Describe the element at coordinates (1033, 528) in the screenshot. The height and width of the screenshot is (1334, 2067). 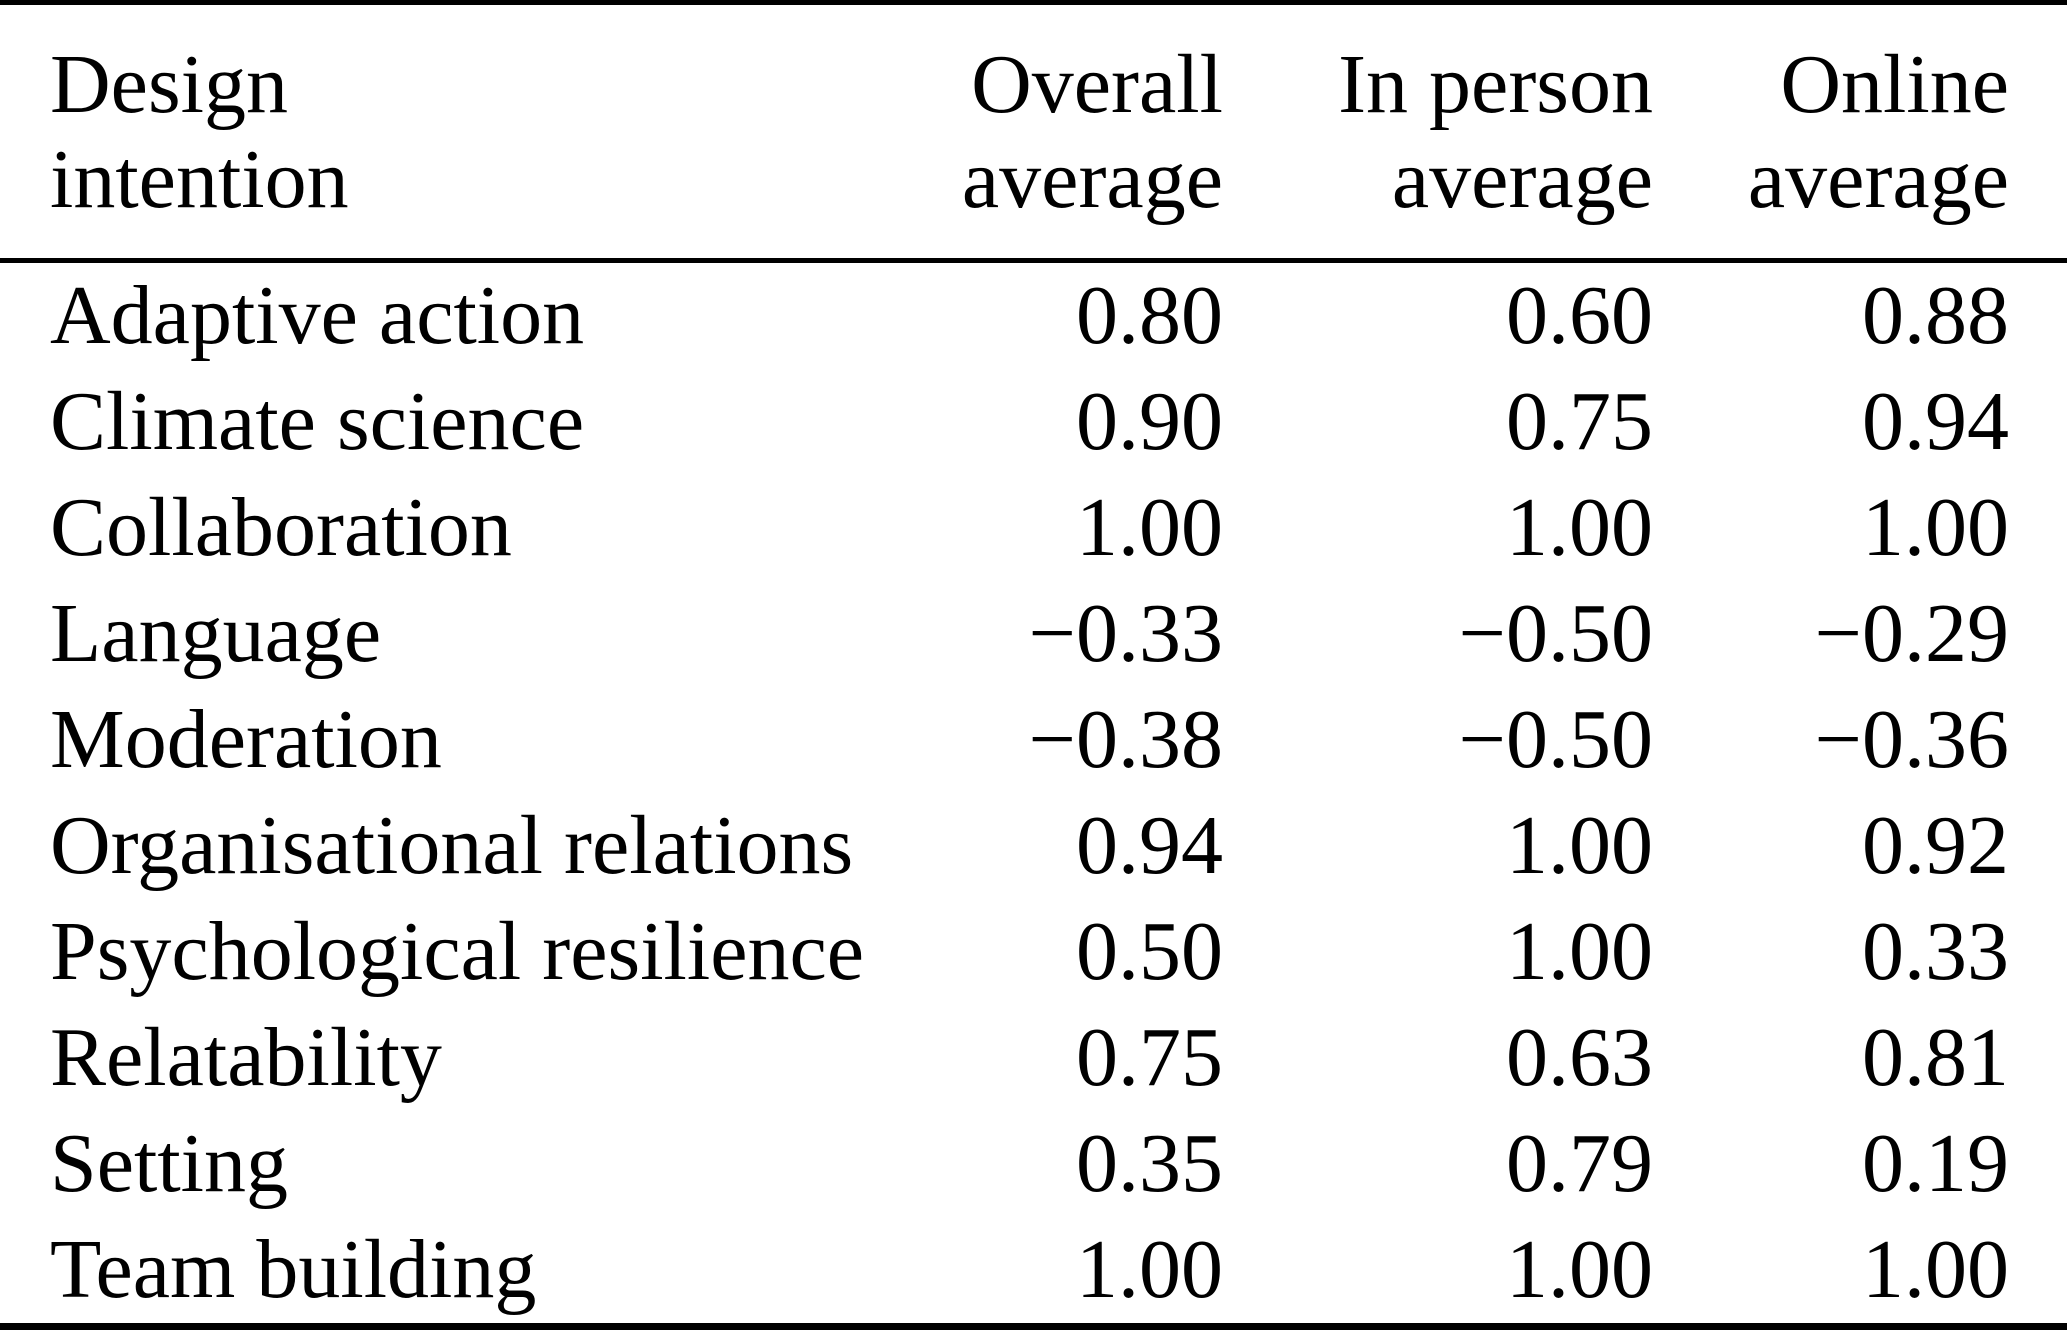
I see `table-row: Collaboration 1.00 1.00 1.00` at that location.